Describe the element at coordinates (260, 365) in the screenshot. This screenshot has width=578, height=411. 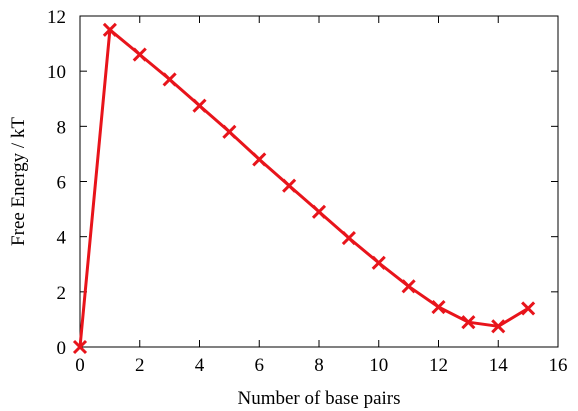
I see `x-tick-label: 6` at that location.